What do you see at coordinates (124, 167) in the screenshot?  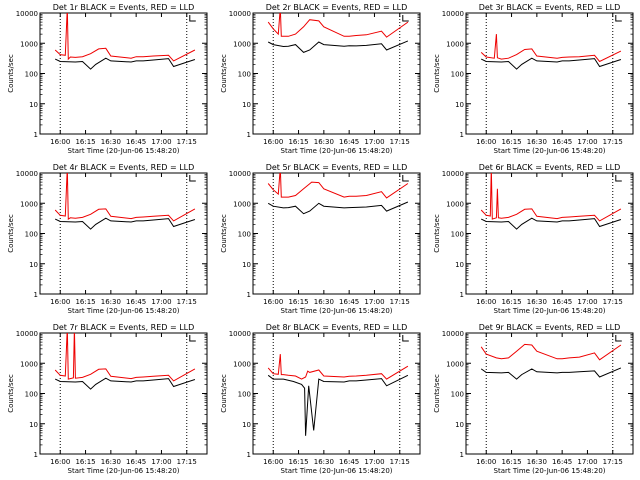 I see `panel-title: Det 4r BLACK = Events, RED = LLD` at bounding box center [124, 167].